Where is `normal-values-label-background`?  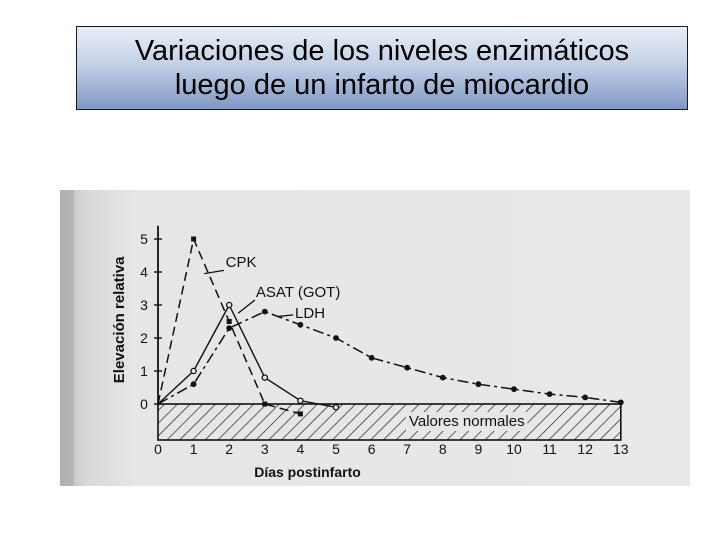
normal-values-label-background is located at coordinates (466, 421).